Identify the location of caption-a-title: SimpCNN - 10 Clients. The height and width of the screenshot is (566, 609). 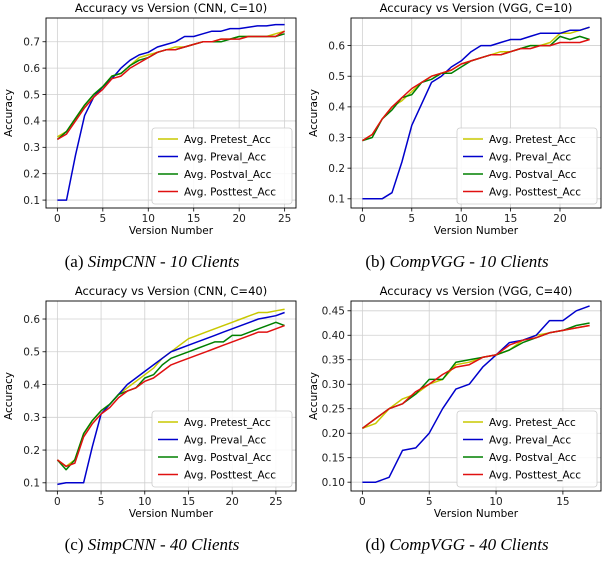
(163, 261).